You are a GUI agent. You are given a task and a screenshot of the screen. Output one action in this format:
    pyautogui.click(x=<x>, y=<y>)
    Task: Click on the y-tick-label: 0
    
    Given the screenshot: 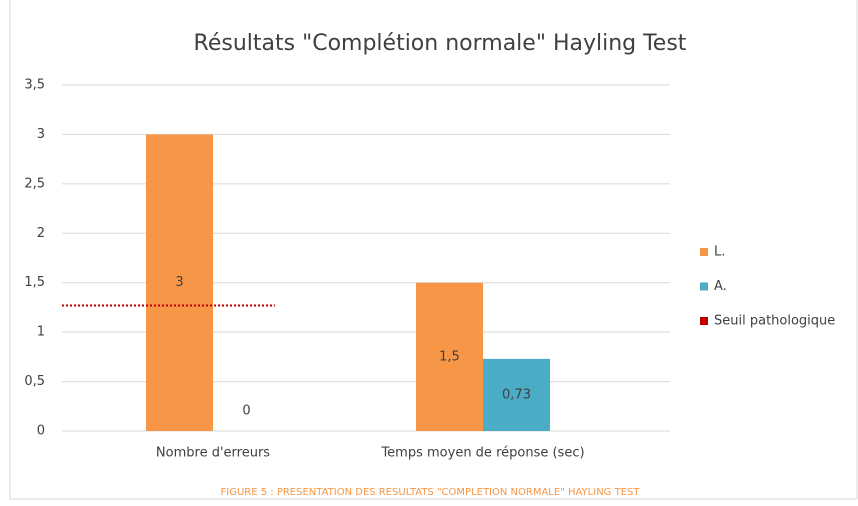 What is the action you would take?
    pyautogui.click(x=41, y=431)
    